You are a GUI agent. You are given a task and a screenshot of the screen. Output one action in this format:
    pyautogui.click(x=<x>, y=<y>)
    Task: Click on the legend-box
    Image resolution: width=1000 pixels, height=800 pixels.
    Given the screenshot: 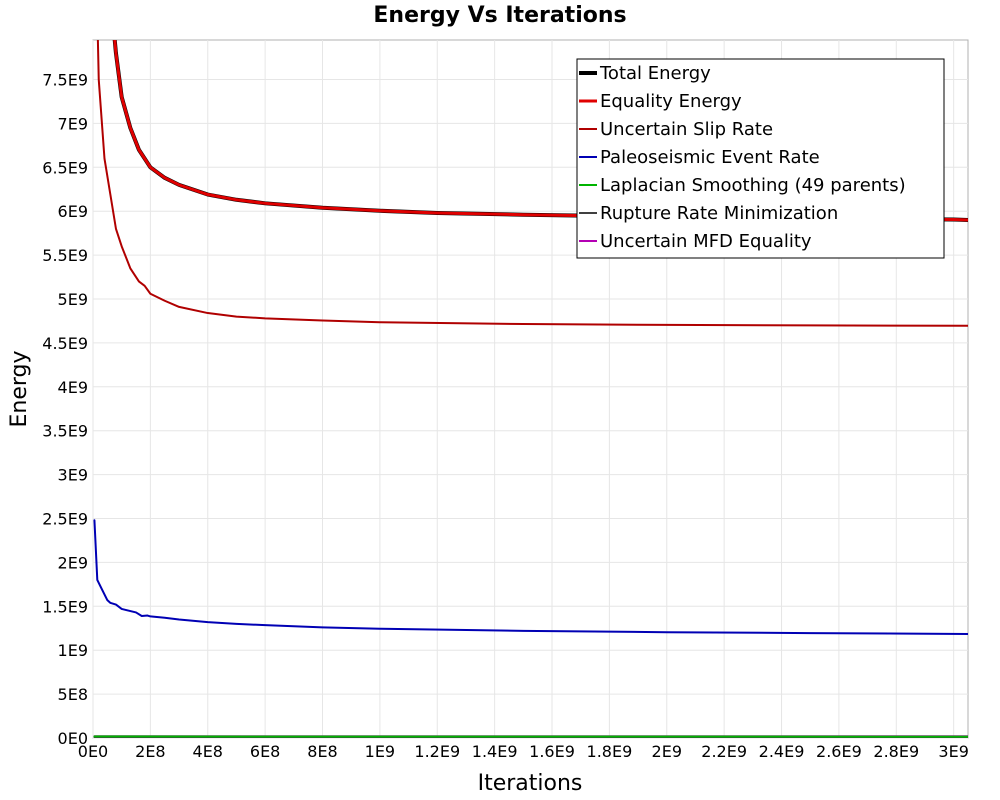 What is the action you would take?
    pyautogui.click(x=760, y=158)
    